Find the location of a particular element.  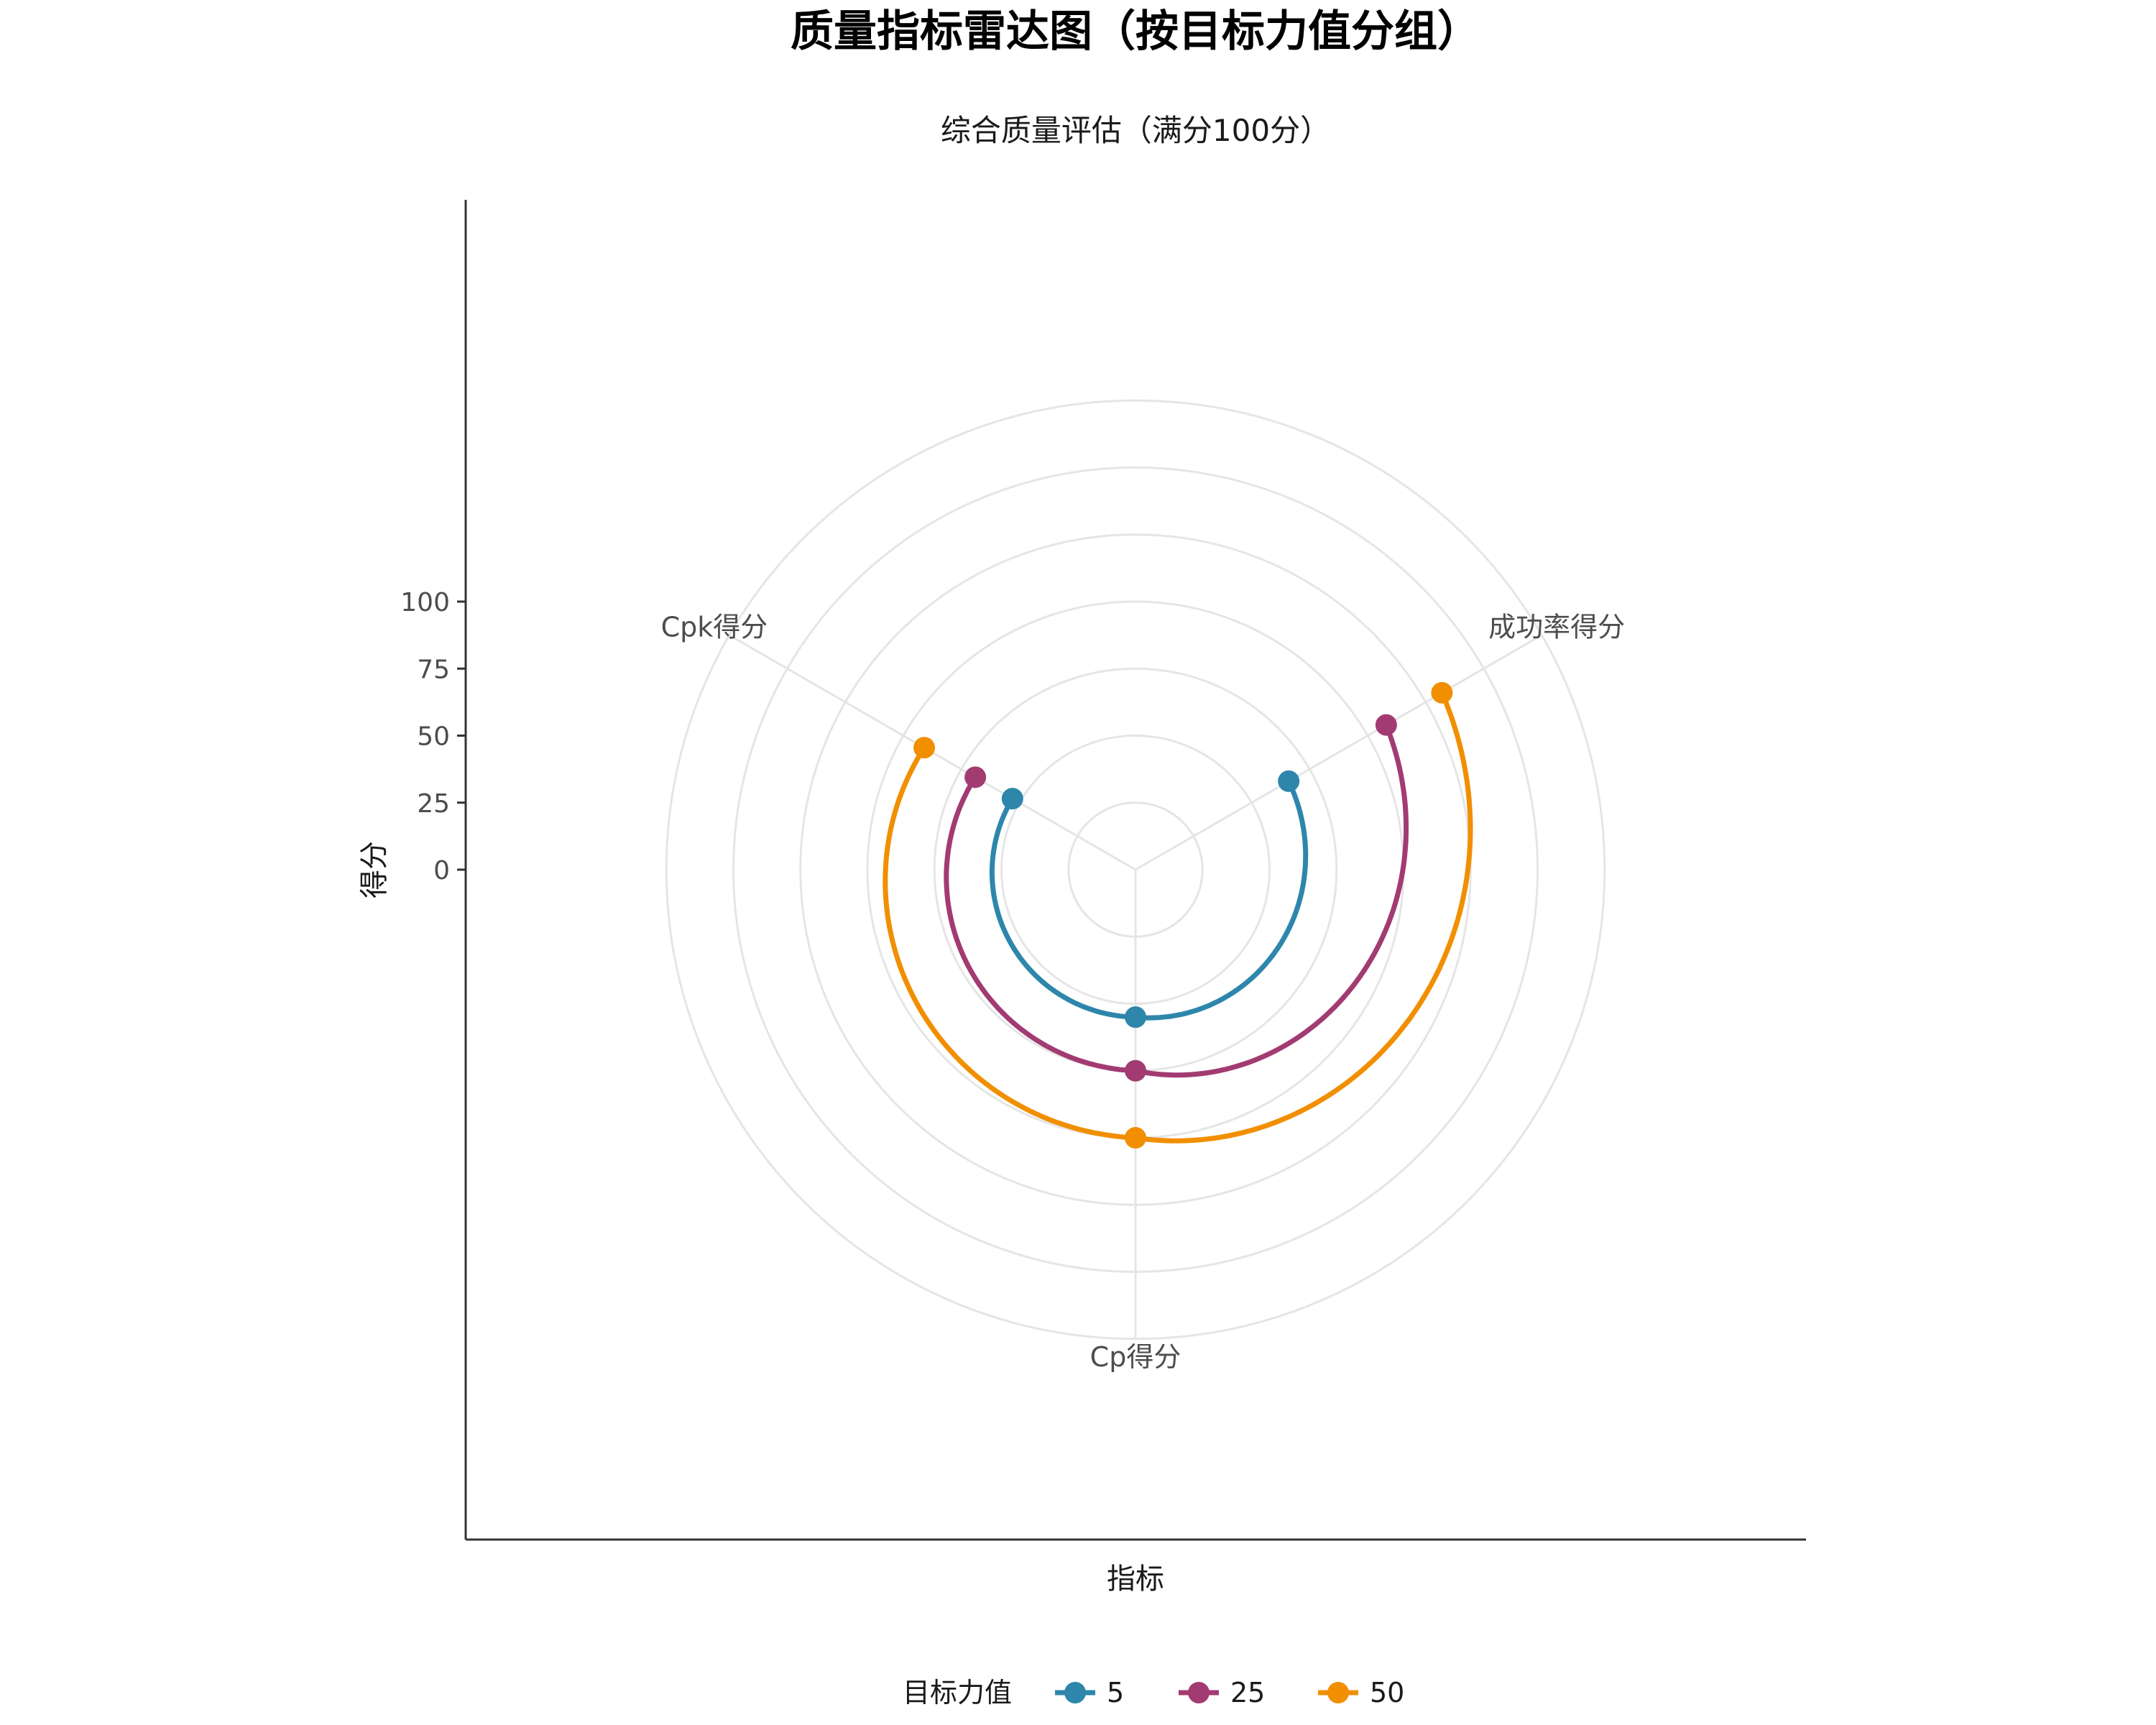

x-axis-title: 指标 is located at coordinates (1136, 1579).